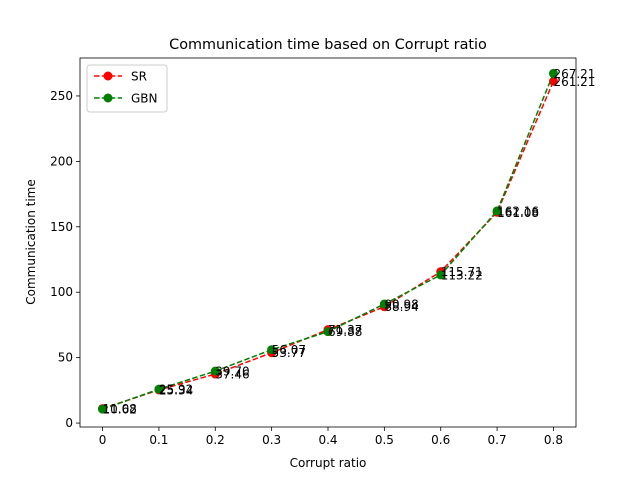 The height and width of the screenshot is (480, 640). I want to click on data-label-sr: 37.46, so click(232, 375).